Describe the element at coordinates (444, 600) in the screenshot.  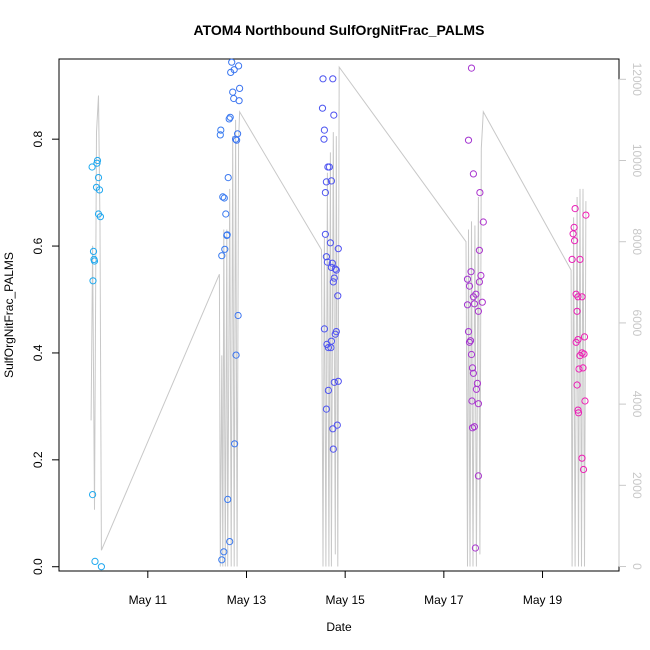
I see `x-tick-label: May 17` at that location.